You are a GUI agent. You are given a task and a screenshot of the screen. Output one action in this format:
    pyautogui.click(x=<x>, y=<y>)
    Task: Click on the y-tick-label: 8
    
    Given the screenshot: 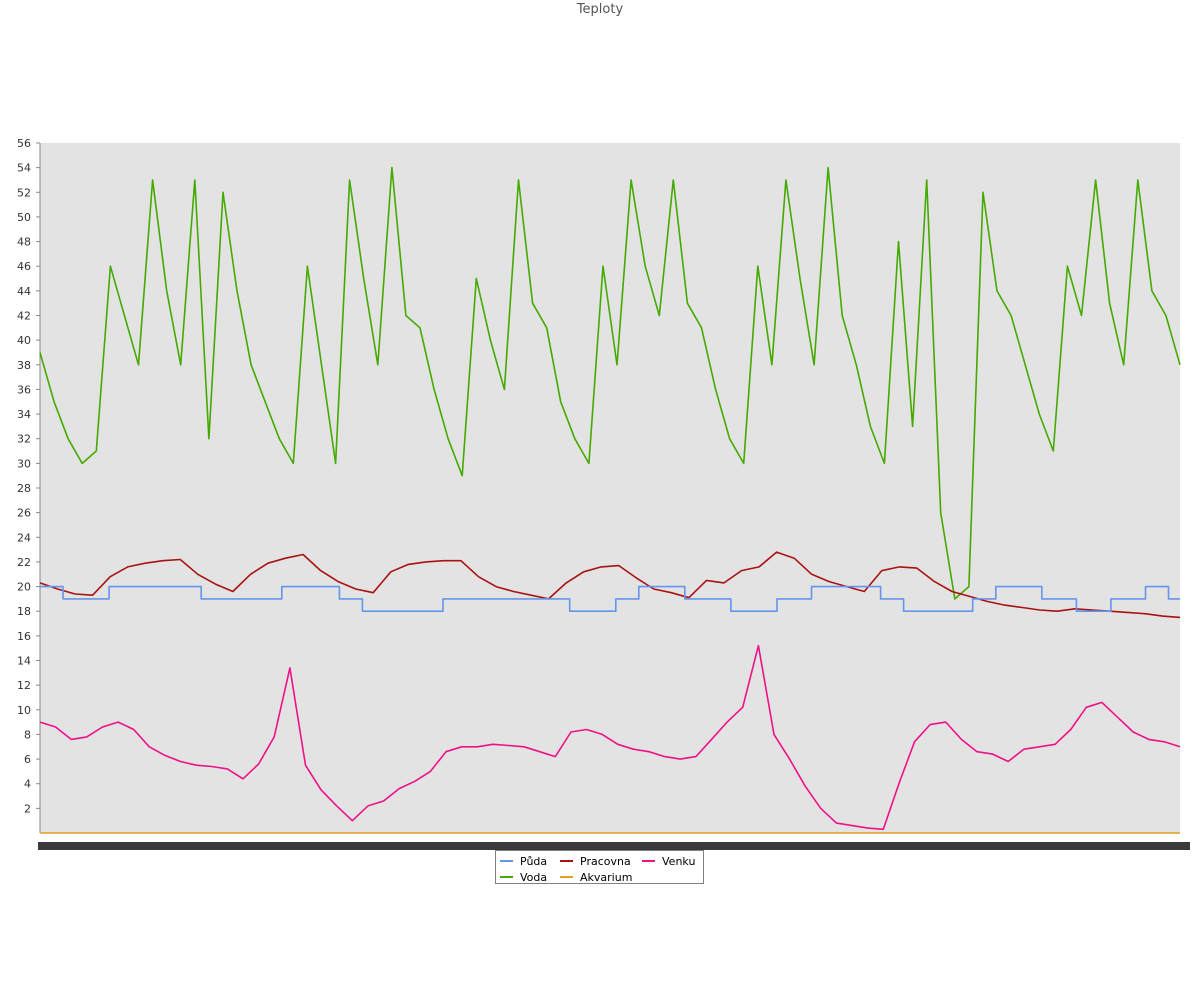 What is the action you would take?
    pyautogui.click(x=27, y=734)
    